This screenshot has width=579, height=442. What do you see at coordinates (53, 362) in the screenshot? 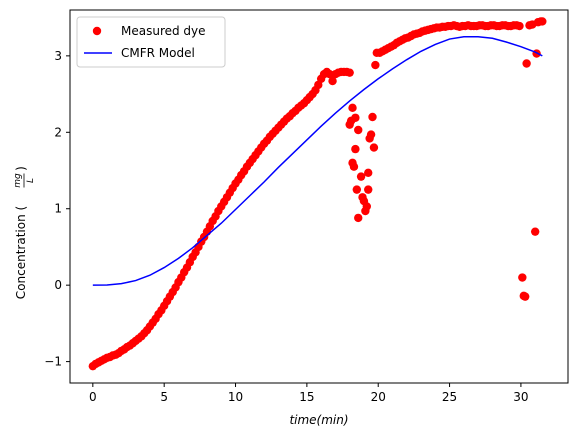
I see `y-tick-label: −1` at bounding box center [53, 362].